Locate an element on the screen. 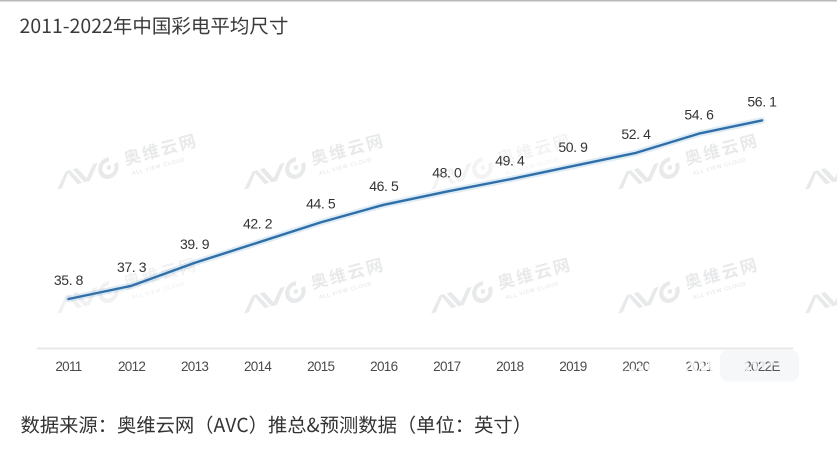 The image size is (837, 456). svg-text: 2022E is located at coordinates (762, 366).